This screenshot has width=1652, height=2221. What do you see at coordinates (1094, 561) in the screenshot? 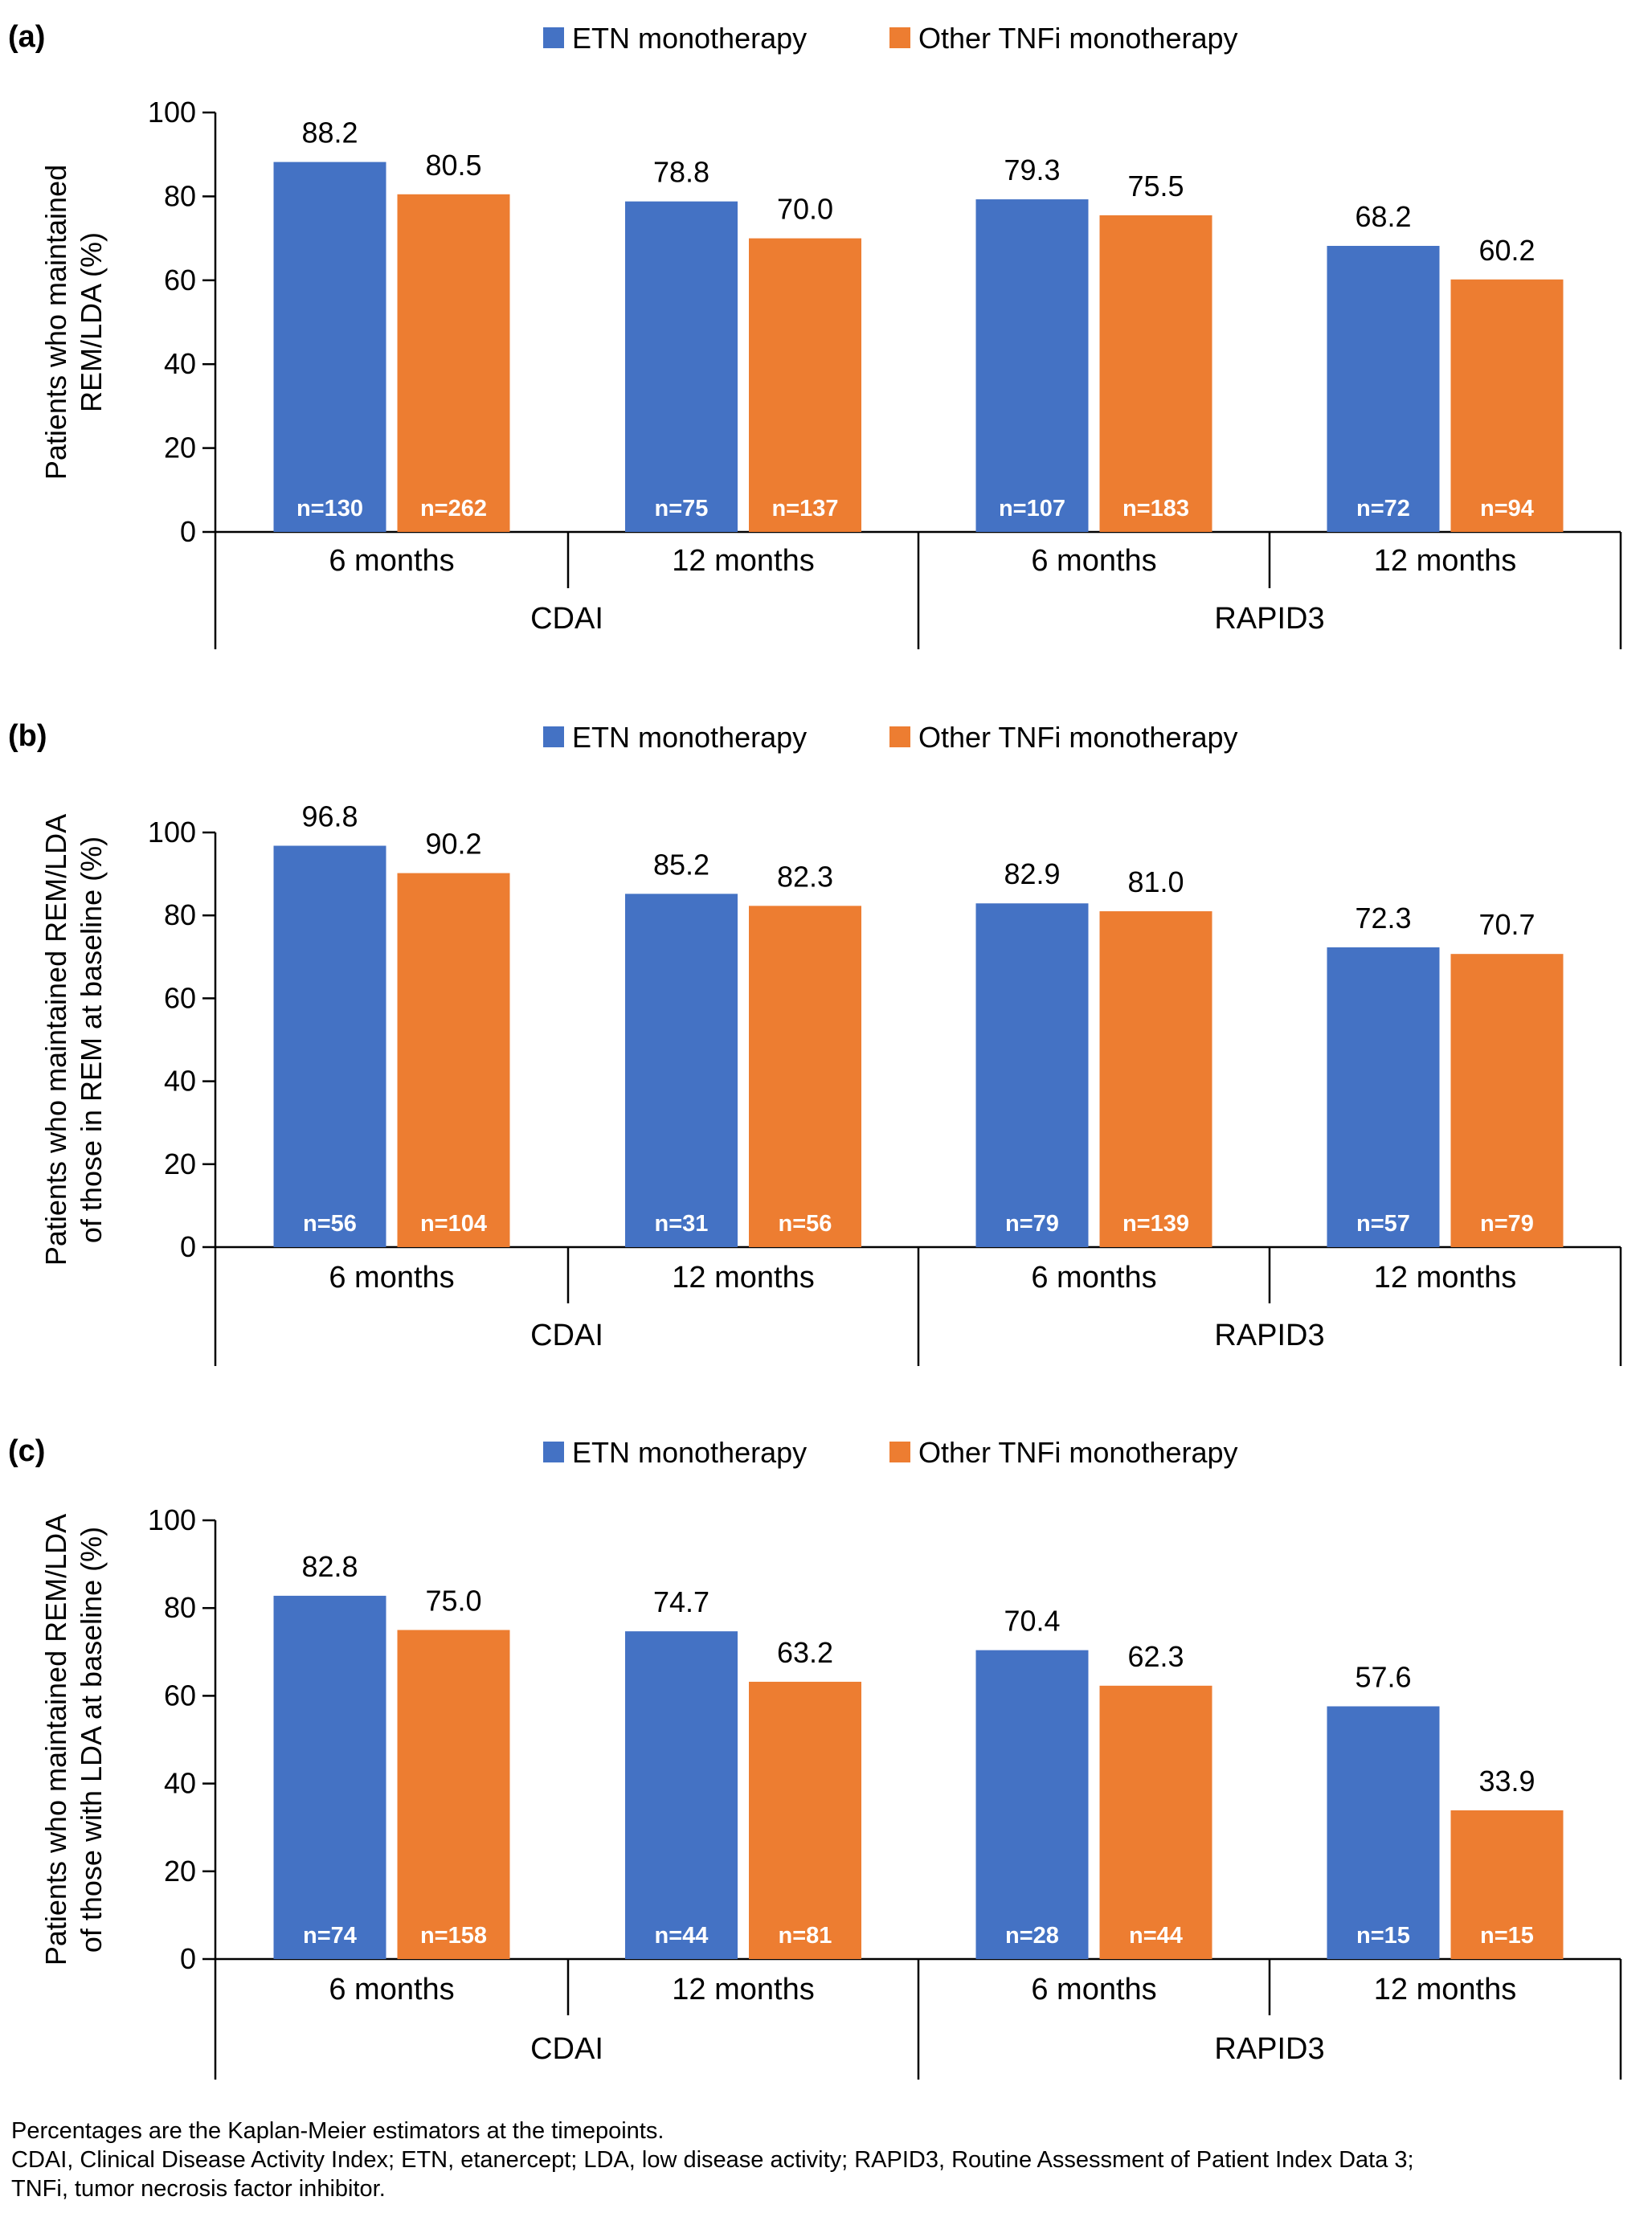
I see `panel-a-category-label: 6 months` at bounding box center [1094, 561].